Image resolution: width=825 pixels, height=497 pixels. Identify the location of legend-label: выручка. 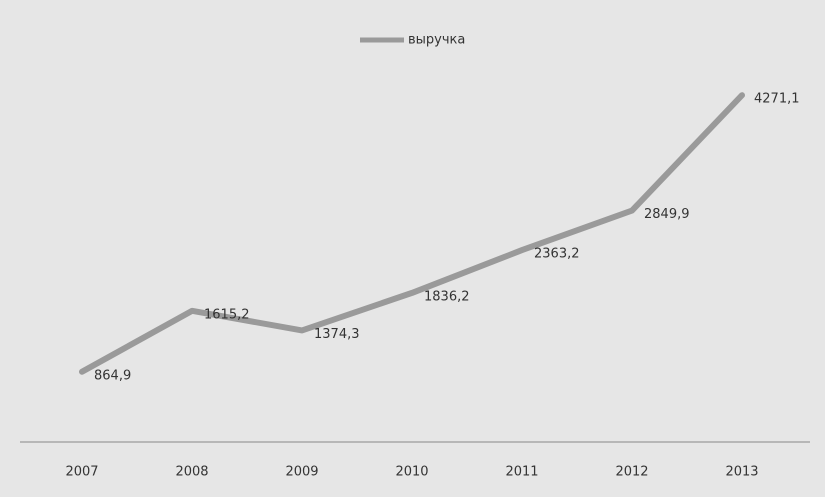
(436, 40).